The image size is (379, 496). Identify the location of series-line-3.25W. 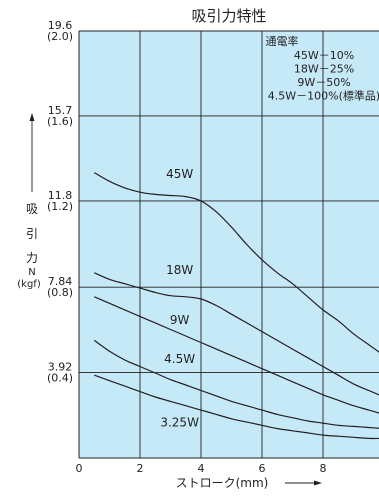
(236, 407).